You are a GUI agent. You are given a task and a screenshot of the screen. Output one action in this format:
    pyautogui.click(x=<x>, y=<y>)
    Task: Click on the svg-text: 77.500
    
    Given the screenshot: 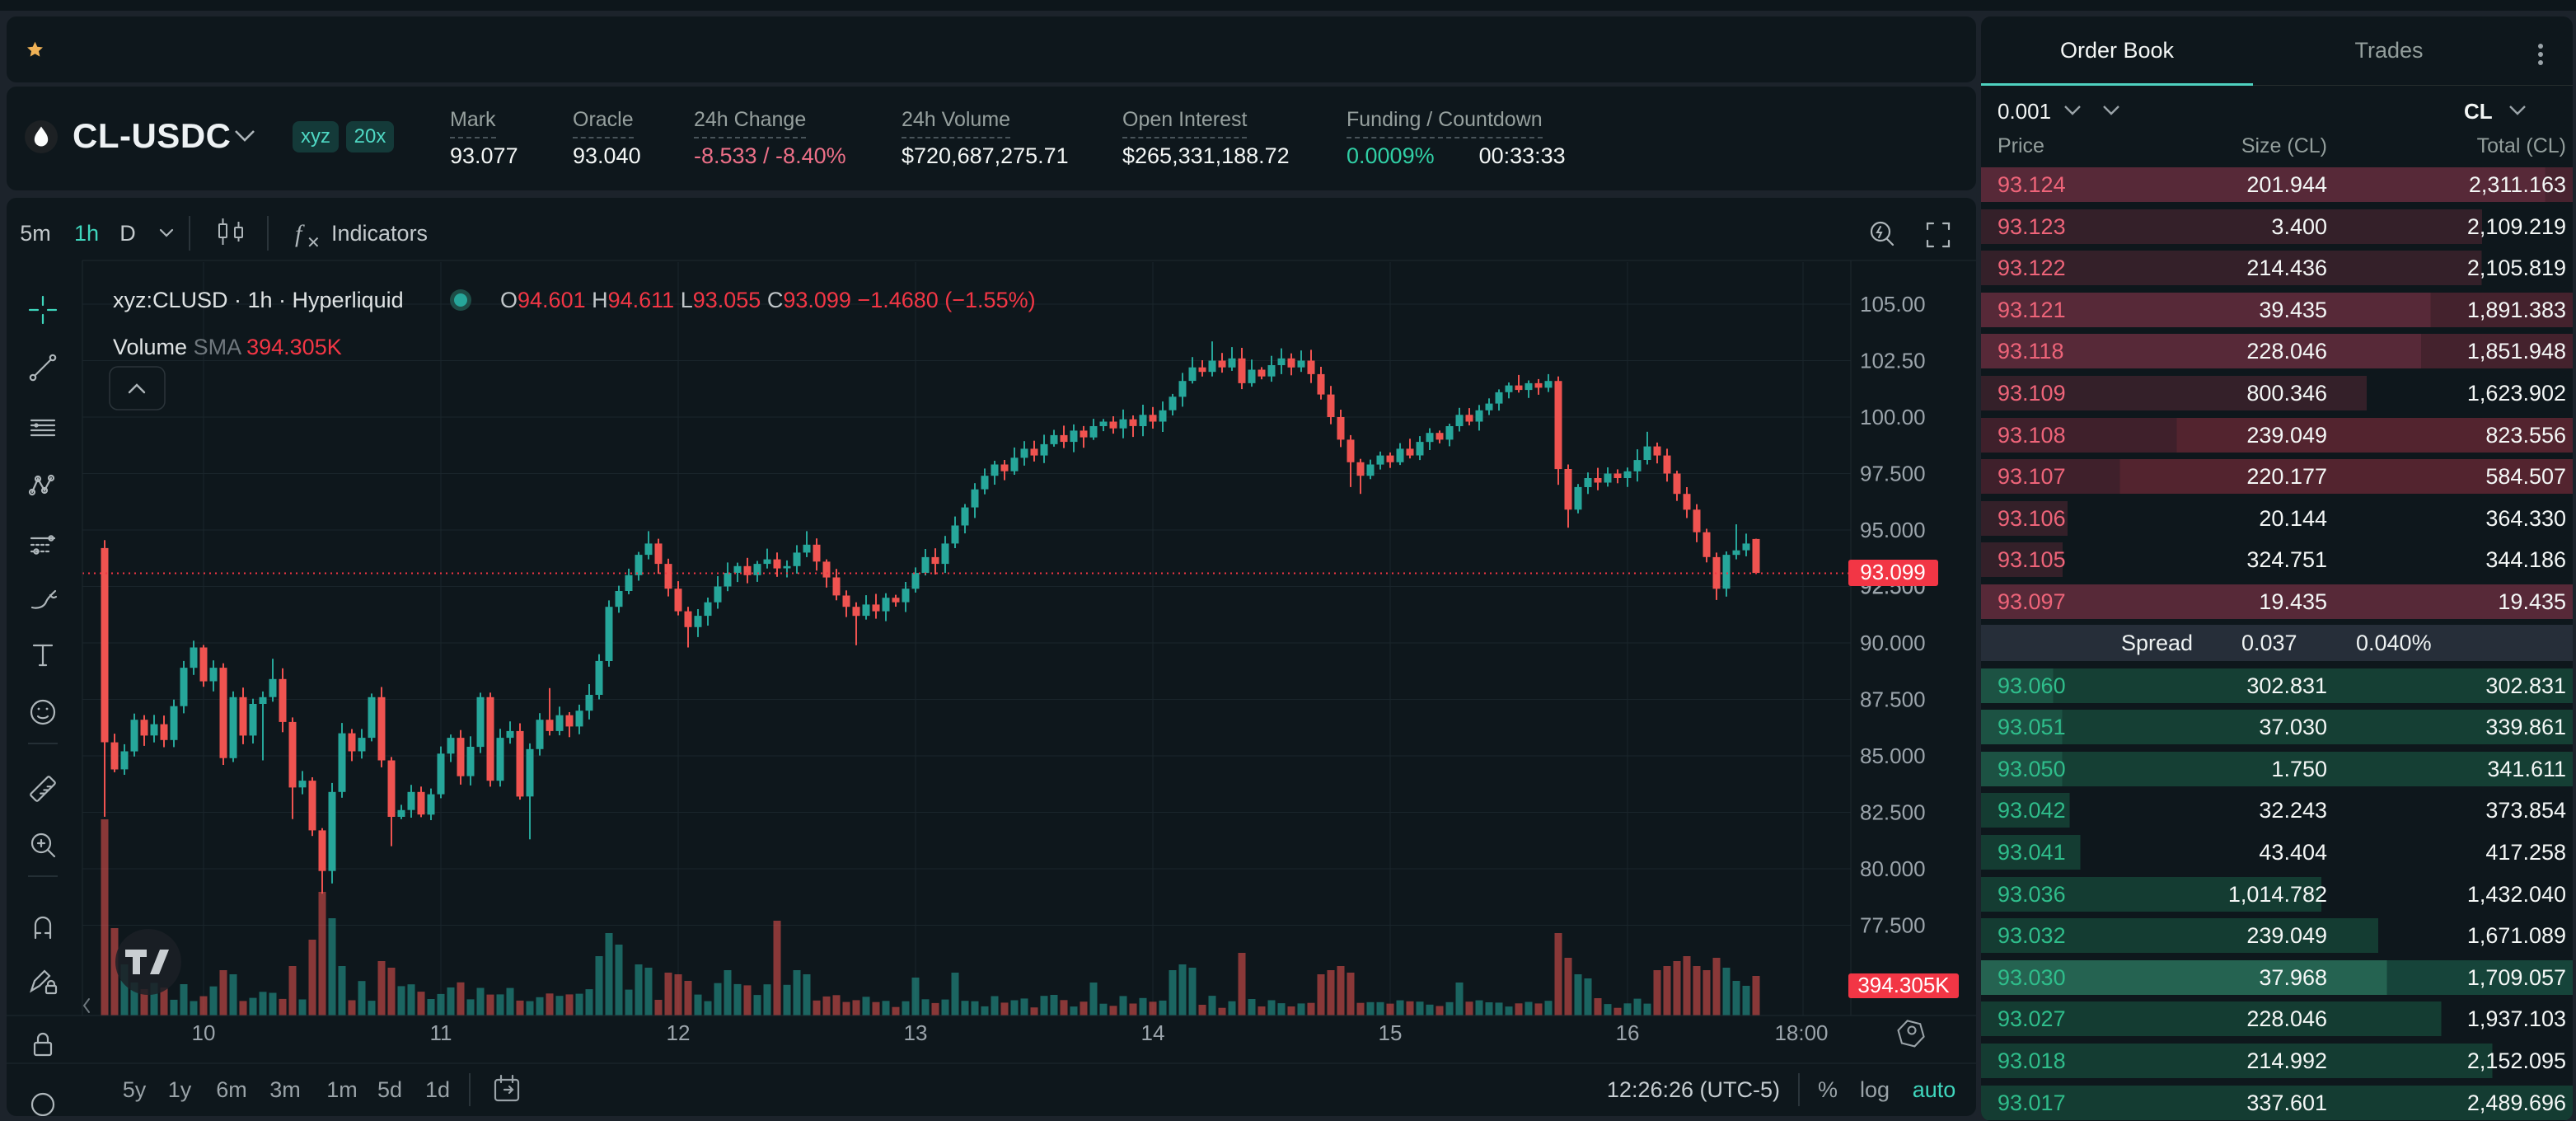 What is the action you would take?
    pyautogui.click(x=1893, y=925)
    